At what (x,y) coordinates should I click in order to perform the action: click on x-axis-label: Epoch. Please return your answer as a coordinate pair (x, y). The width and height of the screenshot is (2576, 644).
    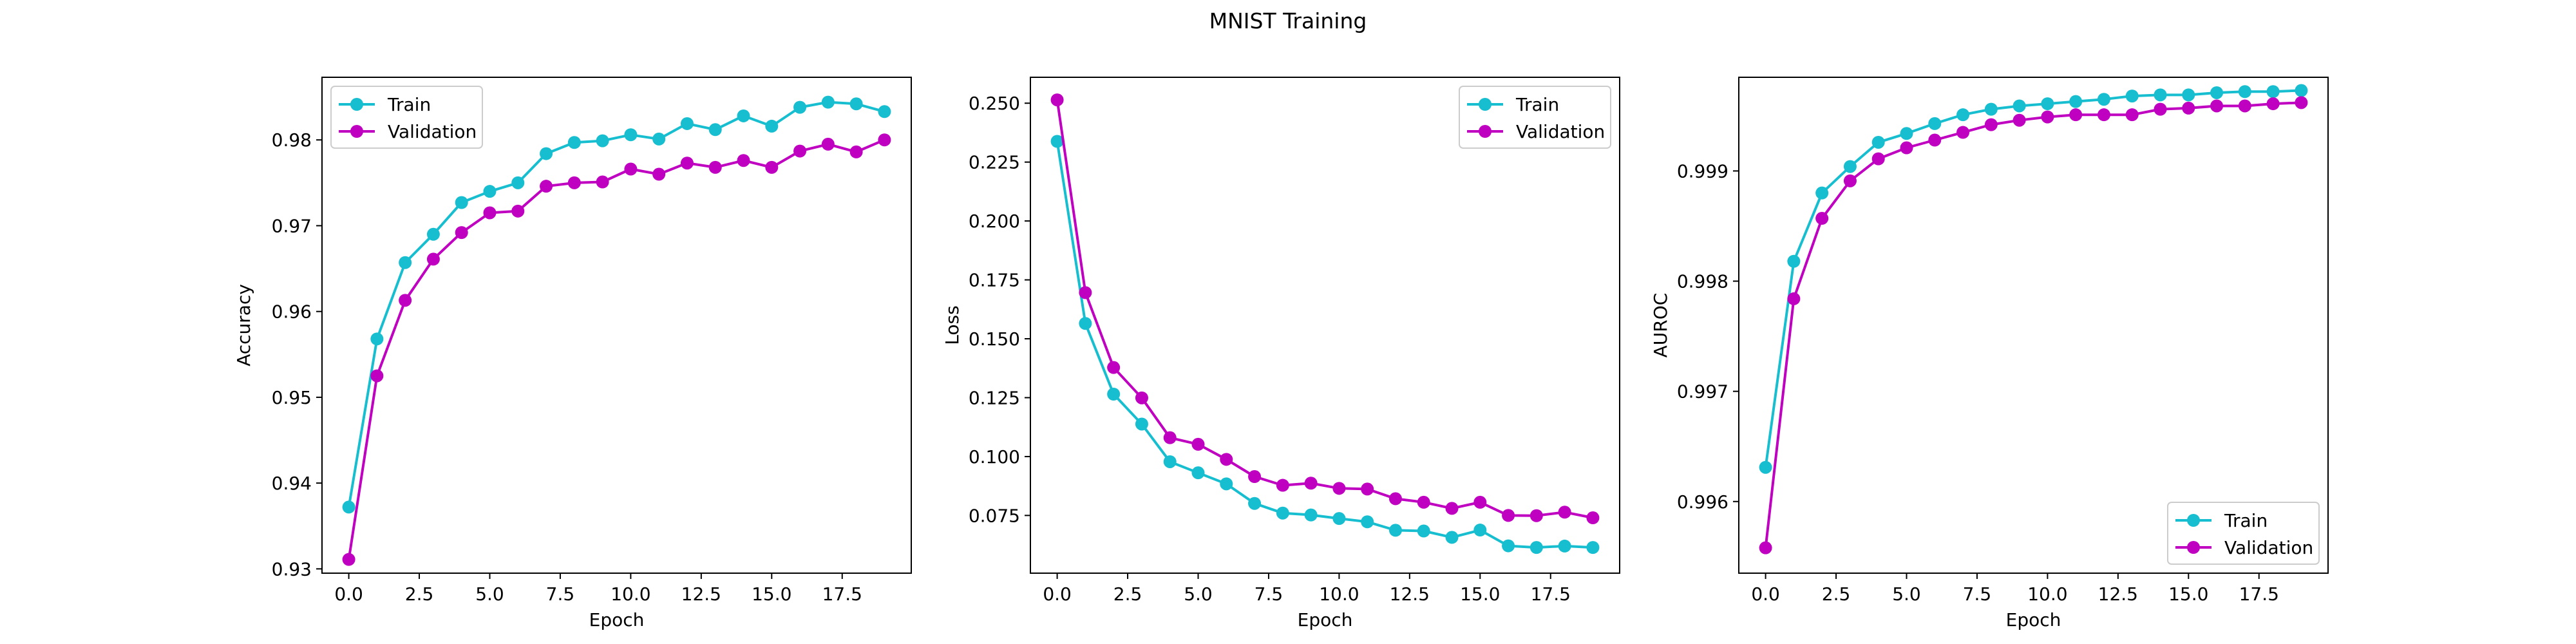
    Looking at the image, I should click on (2033, 619).